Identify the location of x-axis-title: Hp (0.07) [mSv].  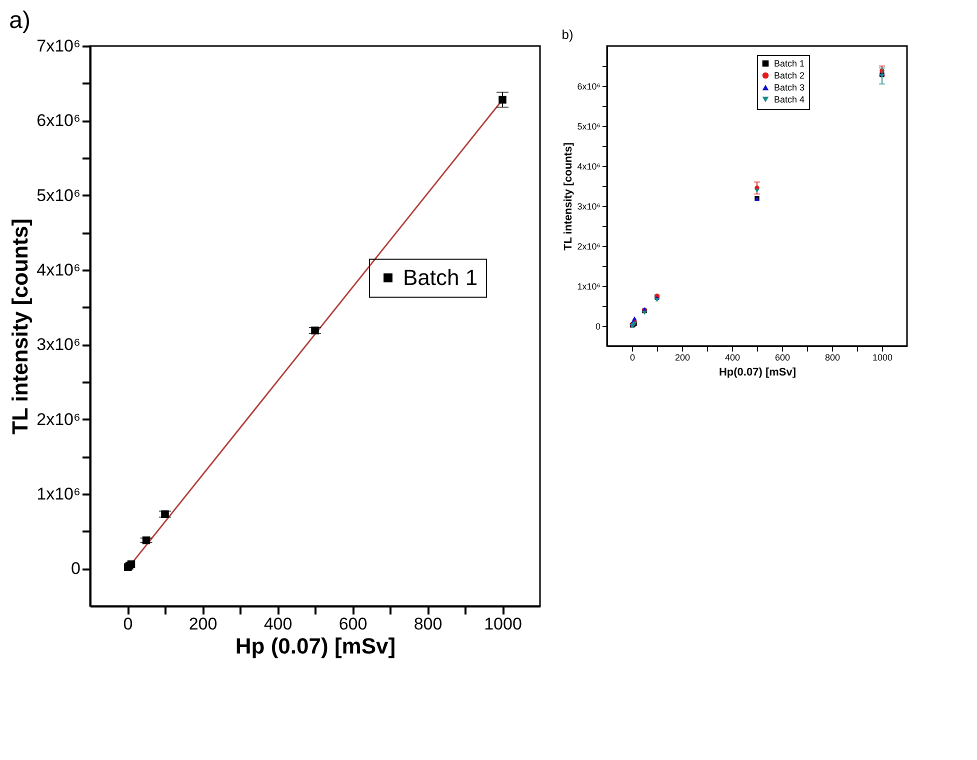
(315, 646).